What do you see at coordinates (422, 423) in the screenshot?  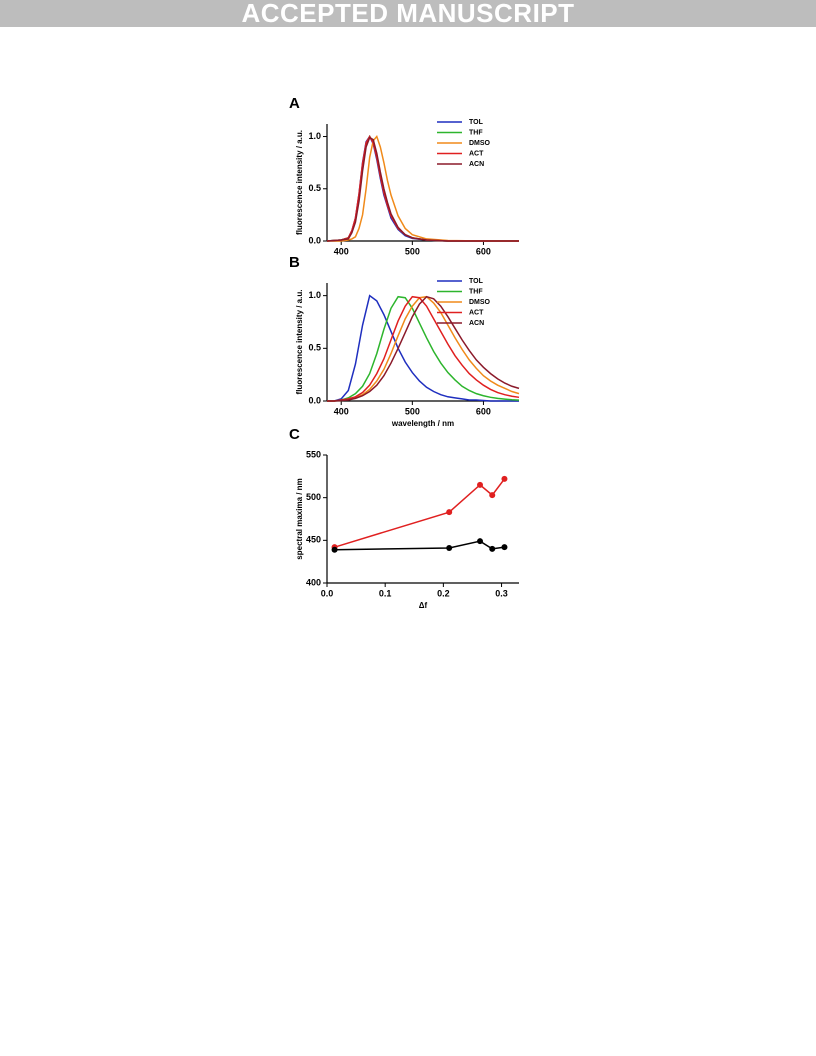 I see `x-axis-label: wavelength / nm` at bounding box center [422, 423].